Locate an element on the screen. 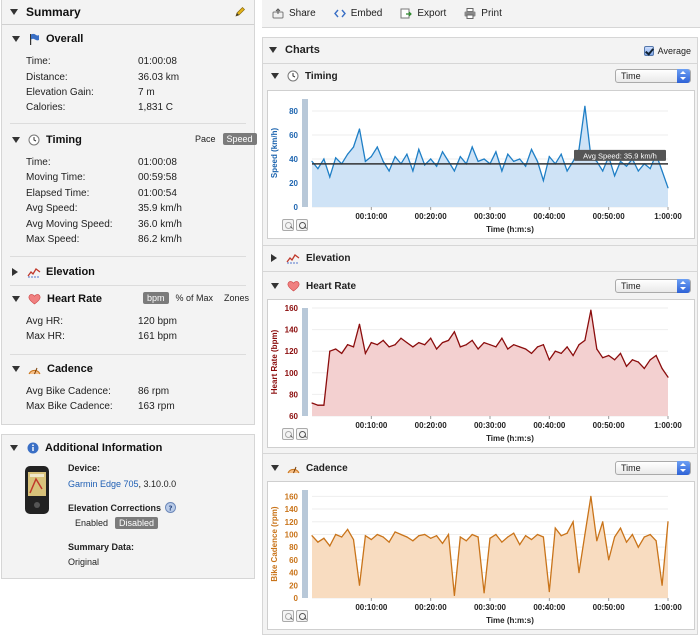  print-button: Print is located at coordinates (483, 13).